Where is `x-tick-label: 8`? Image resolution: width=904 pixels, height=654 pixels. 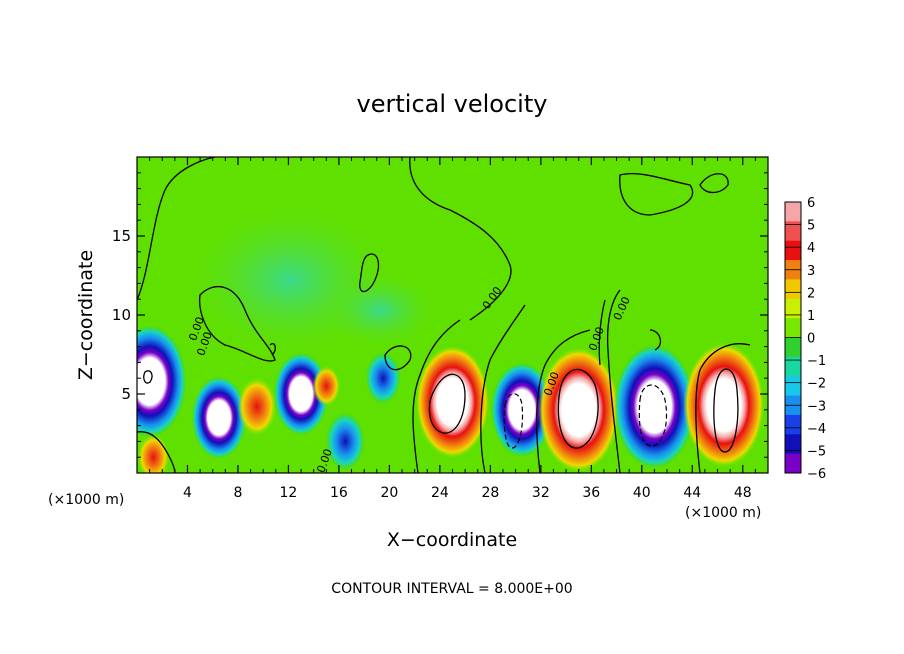
x-tick-label: 8 is located at coordinates (237, 493).